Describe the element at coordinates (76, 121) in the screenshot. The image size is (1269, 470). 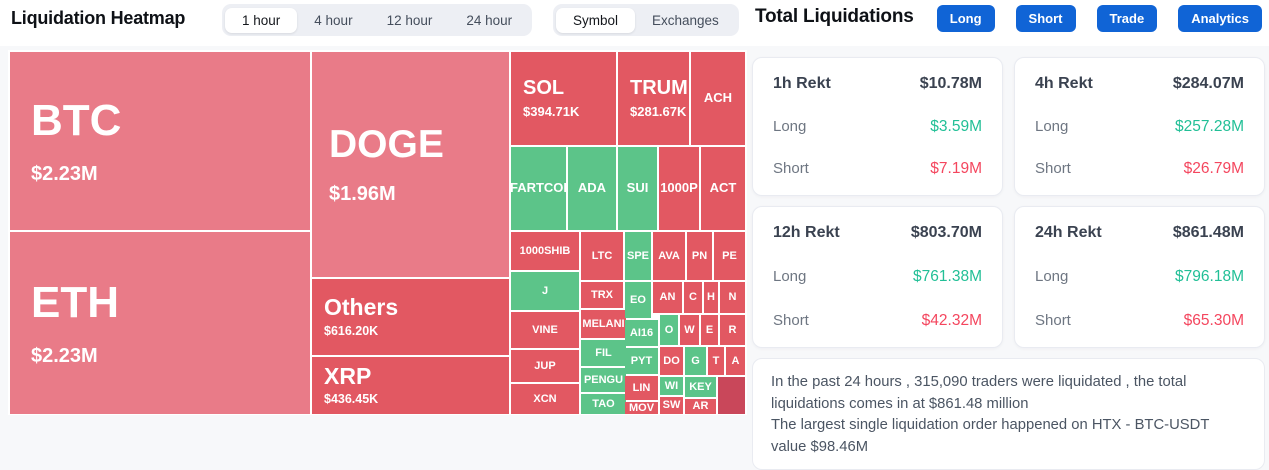
I see `cell-symbol: BTC` at that location.